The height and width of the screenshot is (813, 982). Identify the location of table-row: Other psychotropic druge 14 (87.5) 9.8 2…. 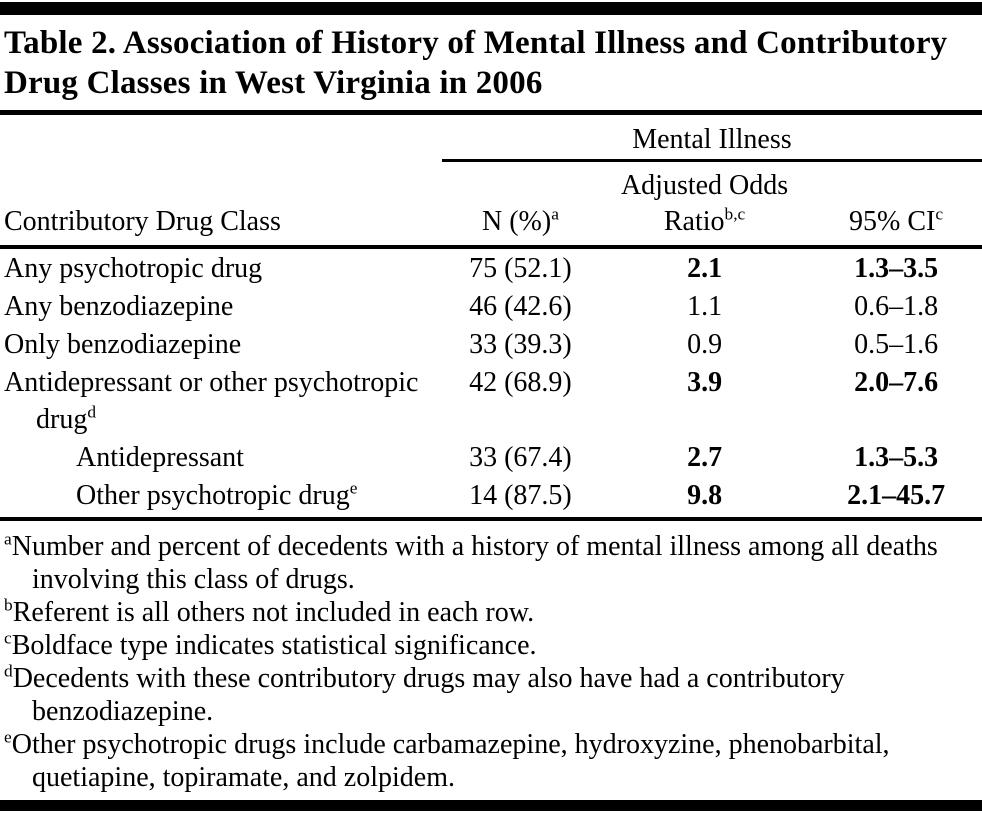
(491, 495).